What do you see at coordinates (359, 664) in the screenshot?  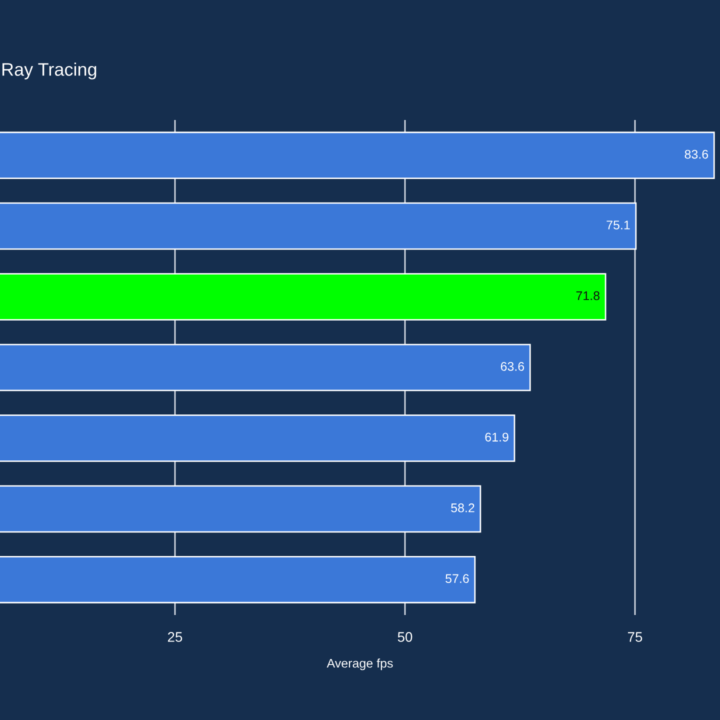 I see `x-axis-title: Average fps` at bounding box center [359, 664].